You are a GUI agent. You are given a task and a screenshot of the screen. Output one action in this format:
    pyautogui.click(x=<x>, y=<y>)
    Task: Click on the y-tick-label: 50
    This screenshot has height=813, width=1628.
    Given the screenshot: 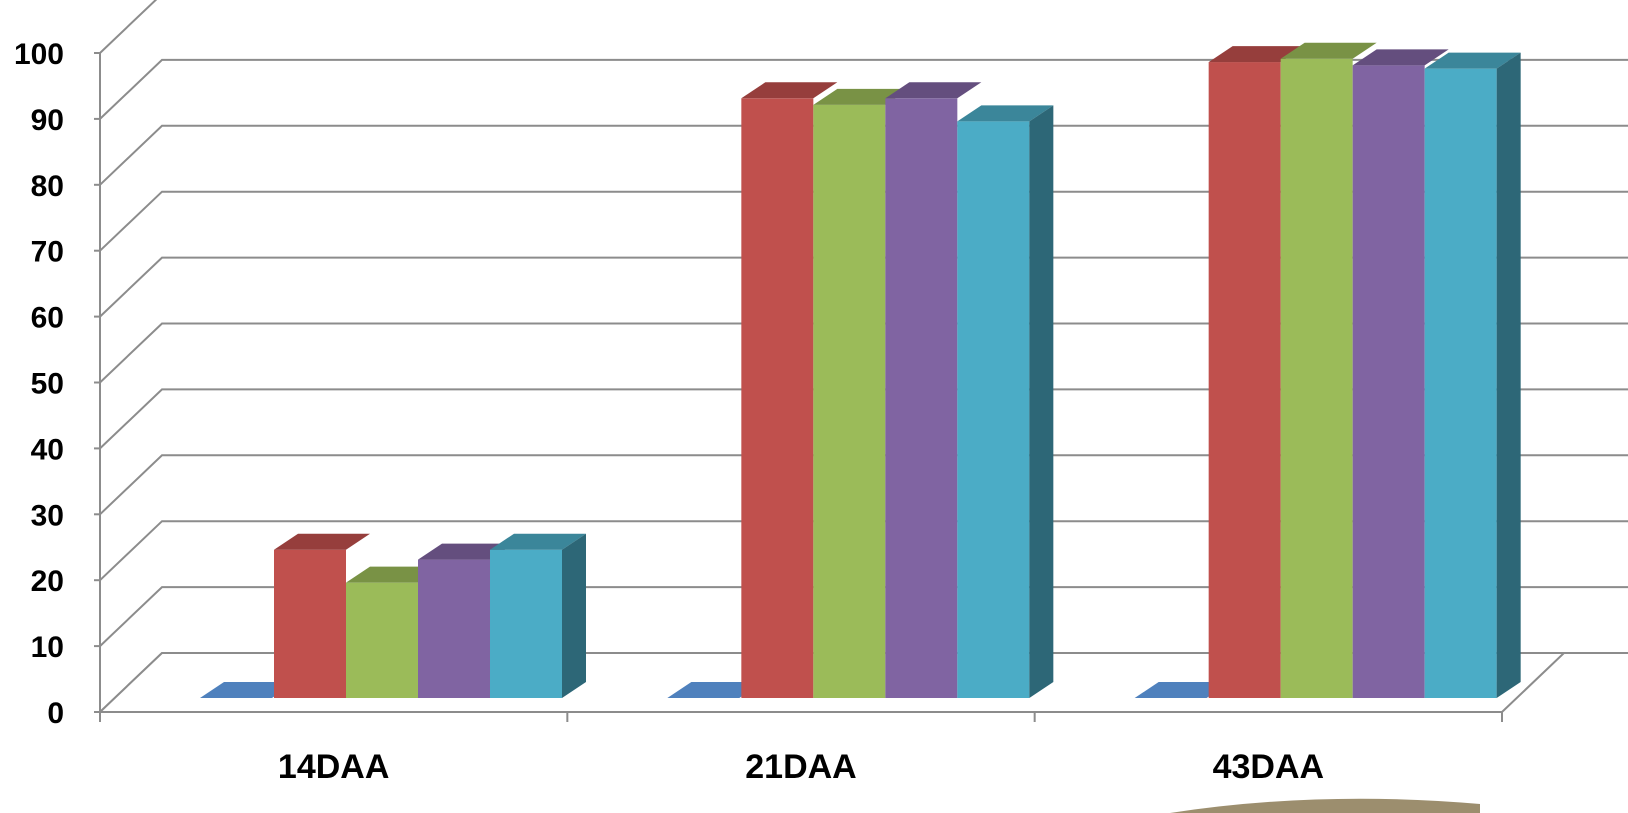 What is the action you would take?
    pyautogui.click(x=47, y=384)
    